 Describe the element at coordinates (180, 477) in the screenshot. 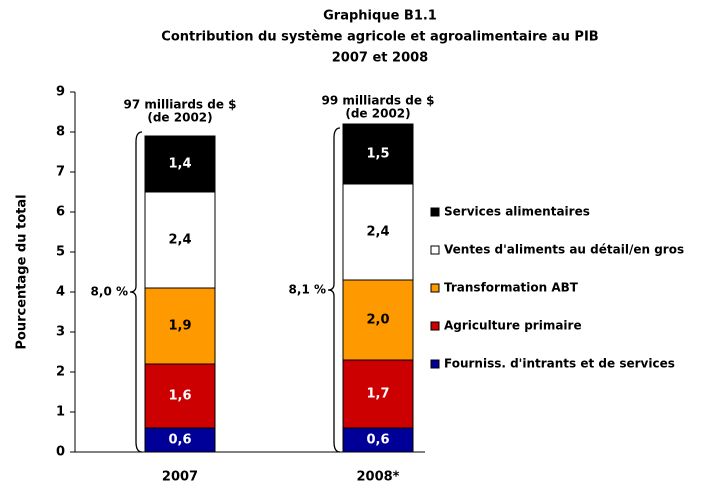

I see `x-tick-label: 2007` at that location.